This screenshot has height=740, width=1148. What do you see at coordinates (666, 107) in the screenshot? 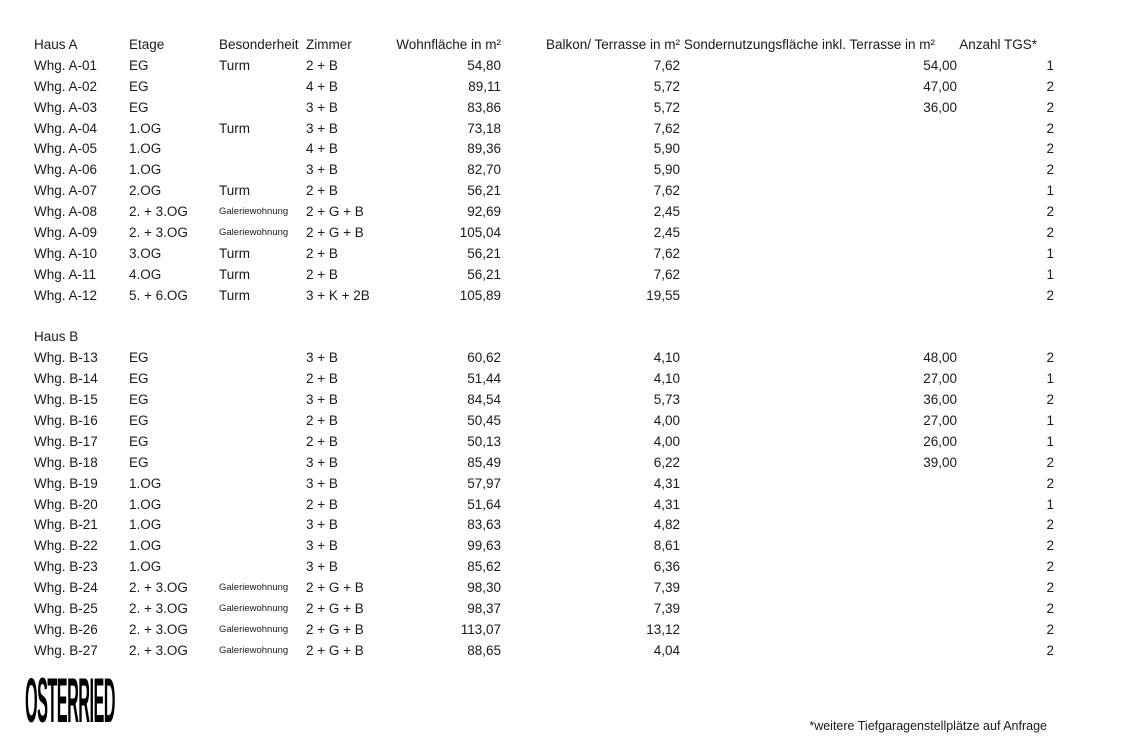
I see `cell-balkon: 5,72` at bounding box center [666, 107].